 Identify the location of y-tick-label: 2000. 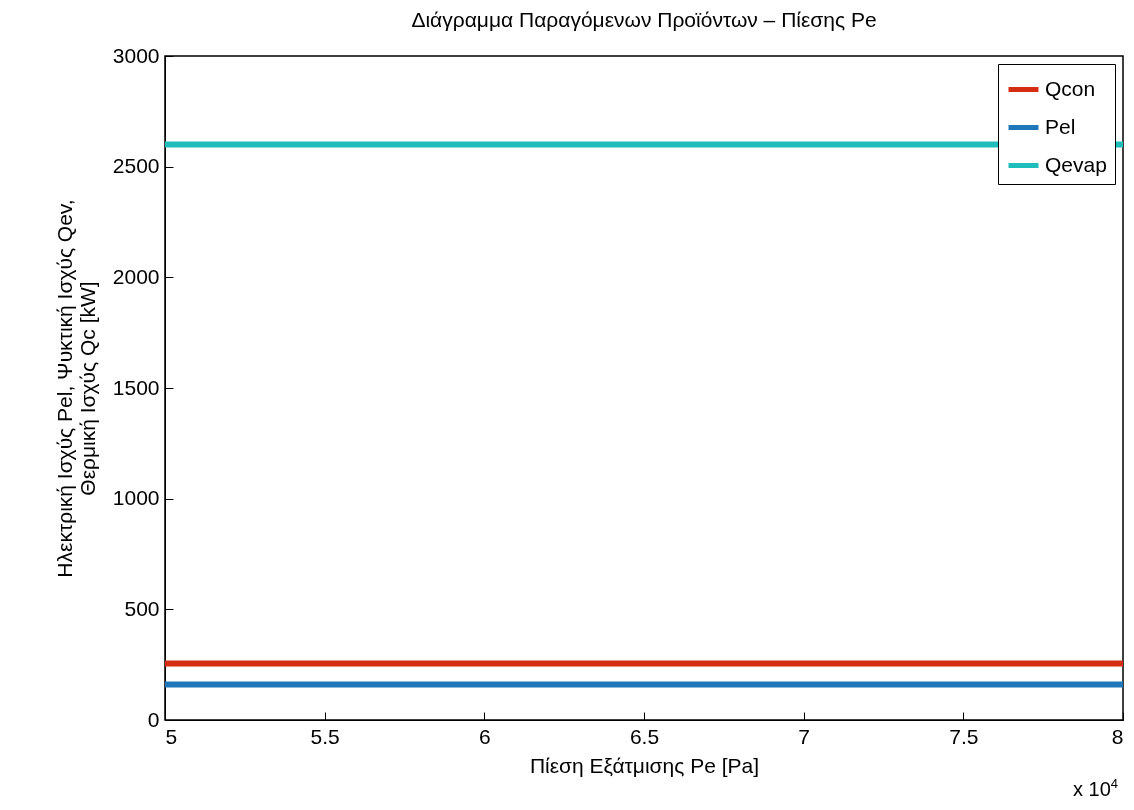
(136, 276).